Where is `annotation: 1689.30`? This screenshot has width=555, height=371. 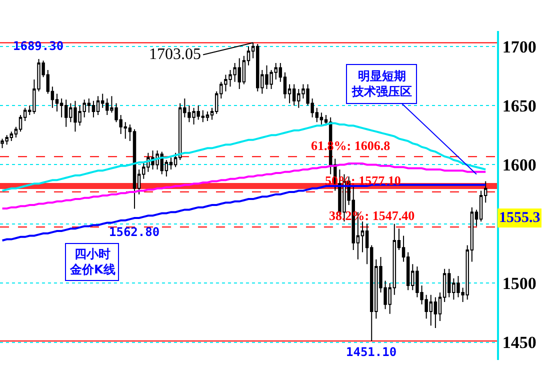 annotation: 1689.30 is located at coordinates (38, 46).